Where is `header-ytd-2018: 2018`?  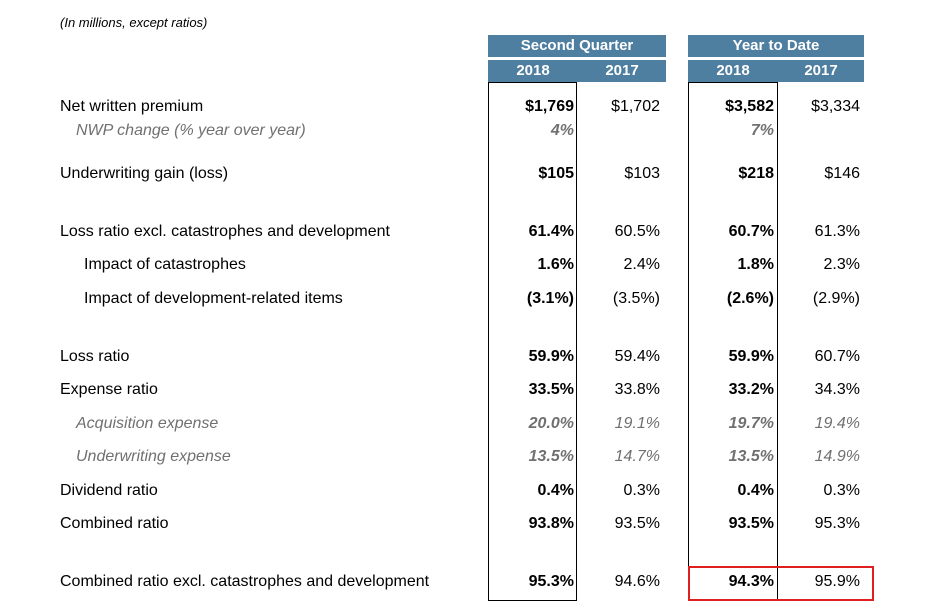
header-ytd-2018: 2018 is located at coordinates (733, 71).